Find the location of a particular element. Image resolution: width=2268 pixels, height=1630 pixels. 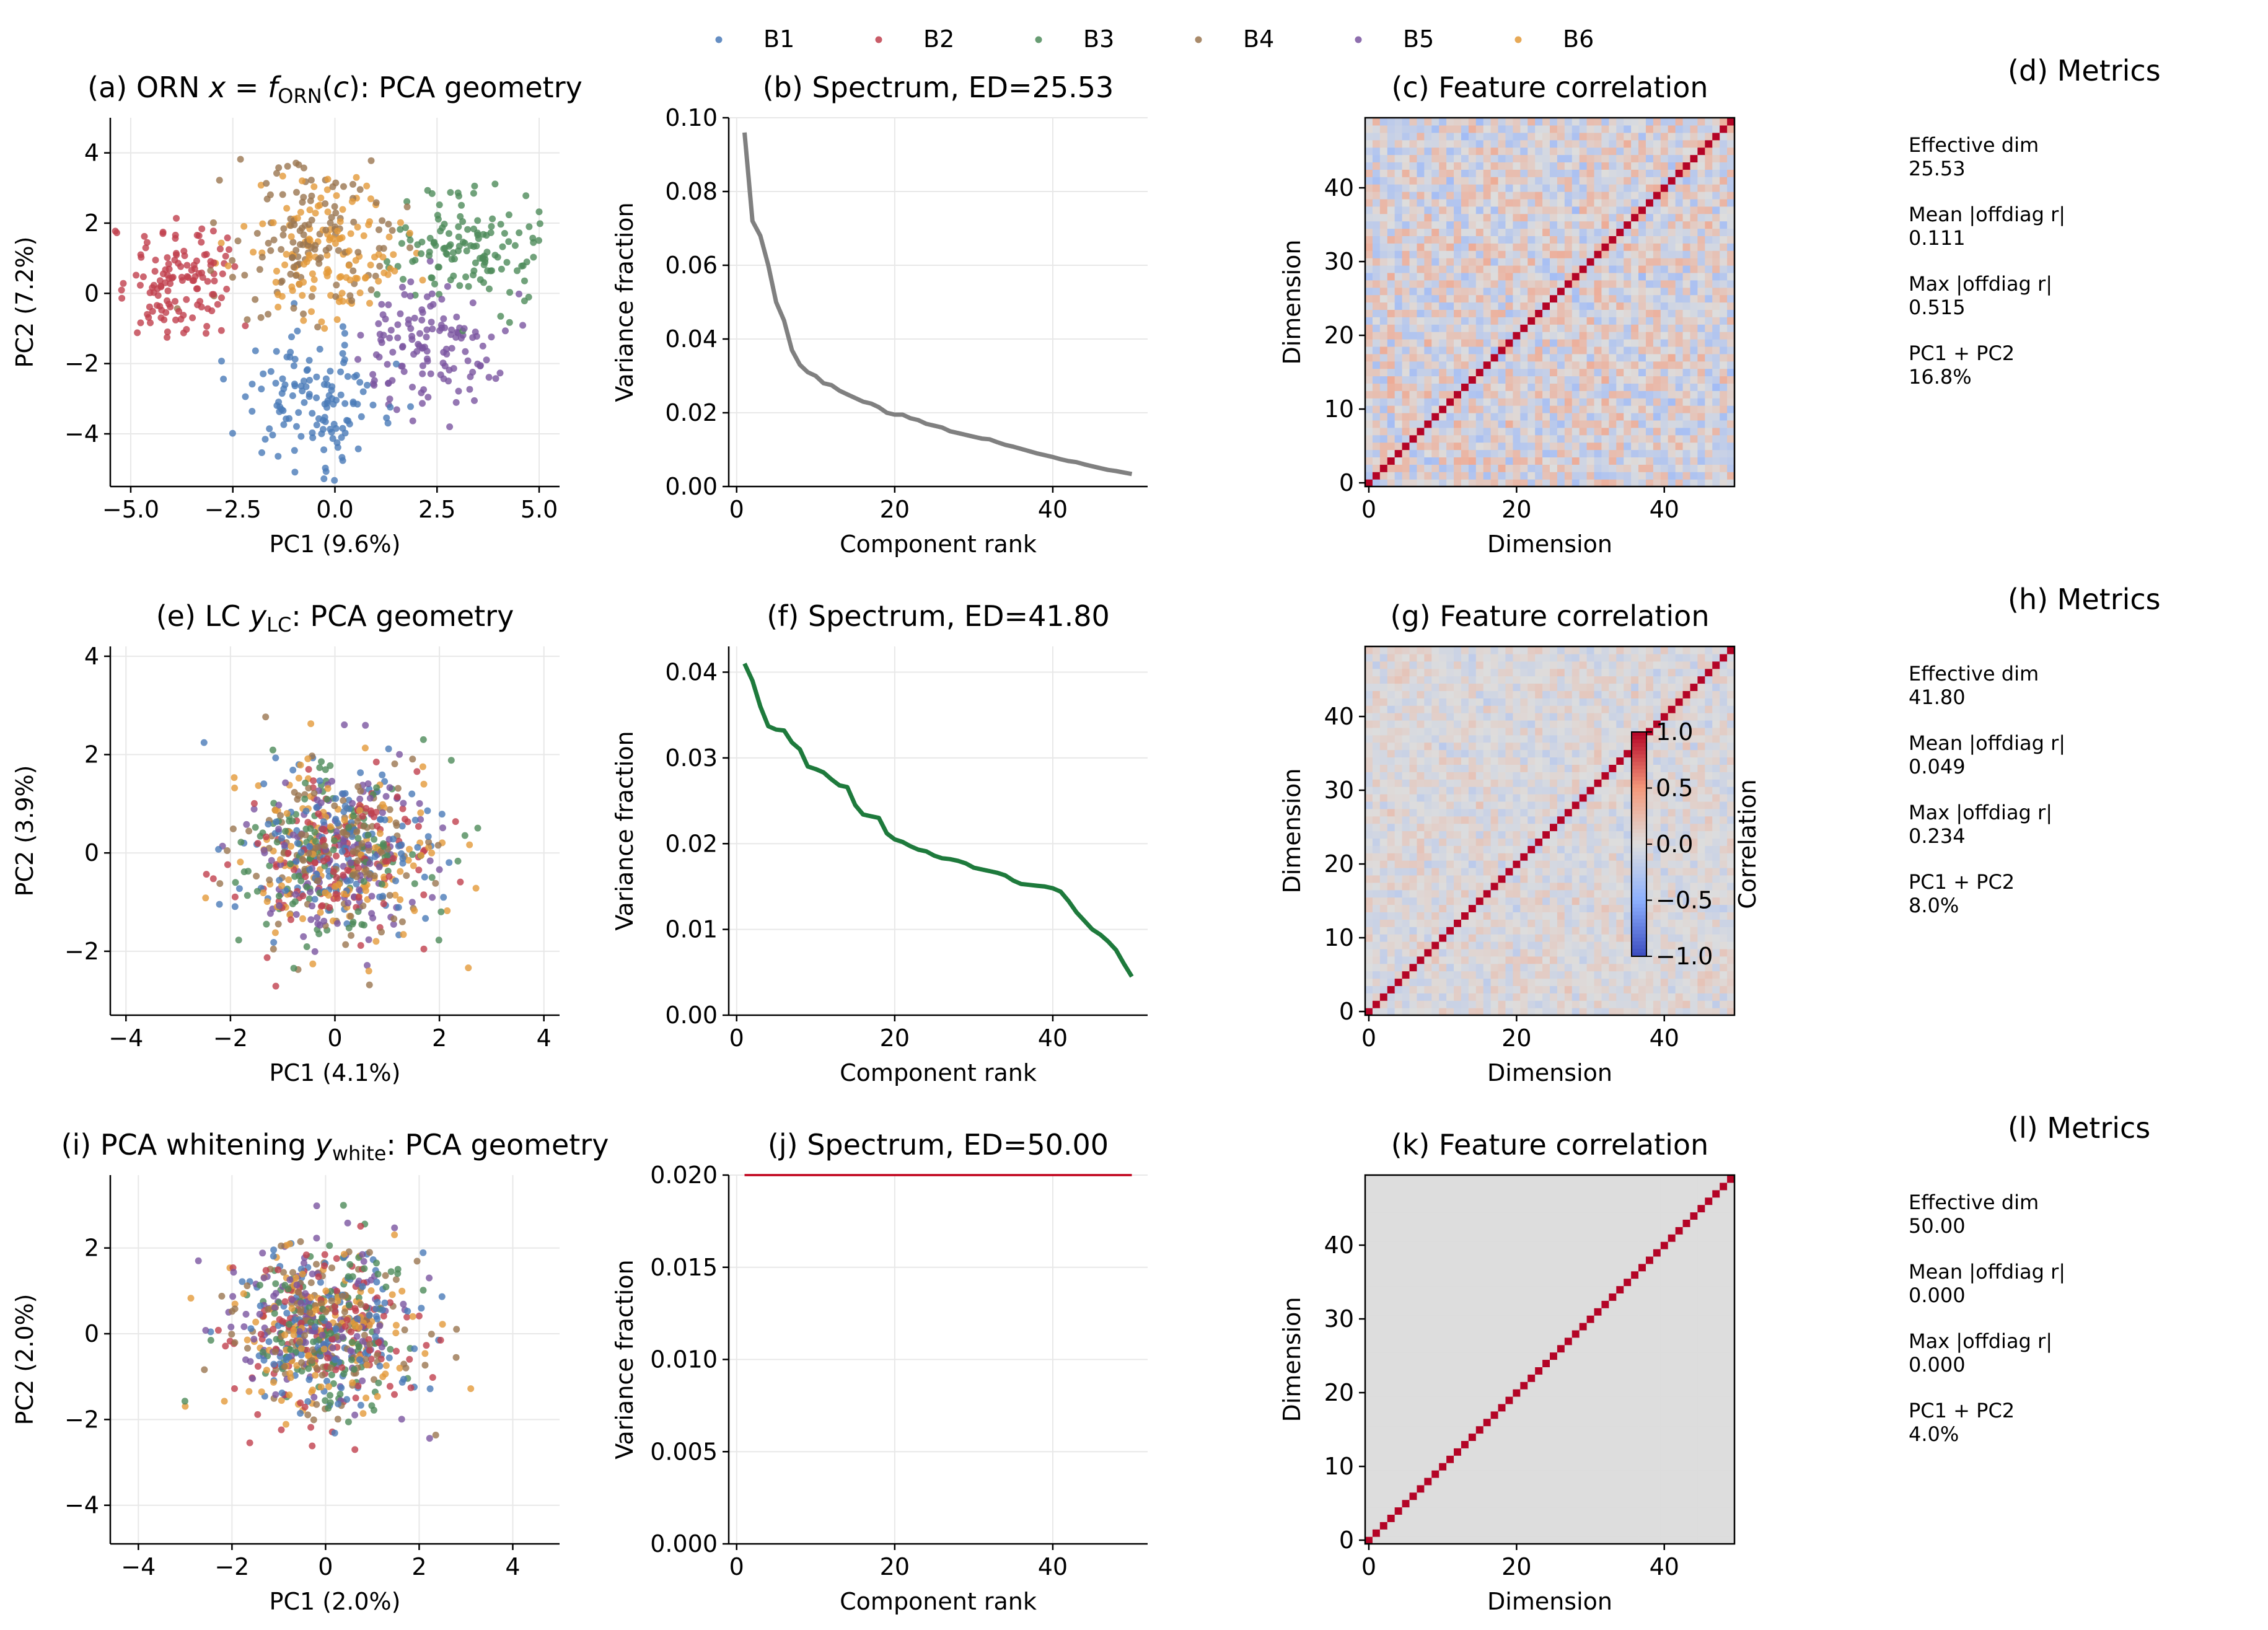

legend-label: B2 is located at coordinates (938, 39).